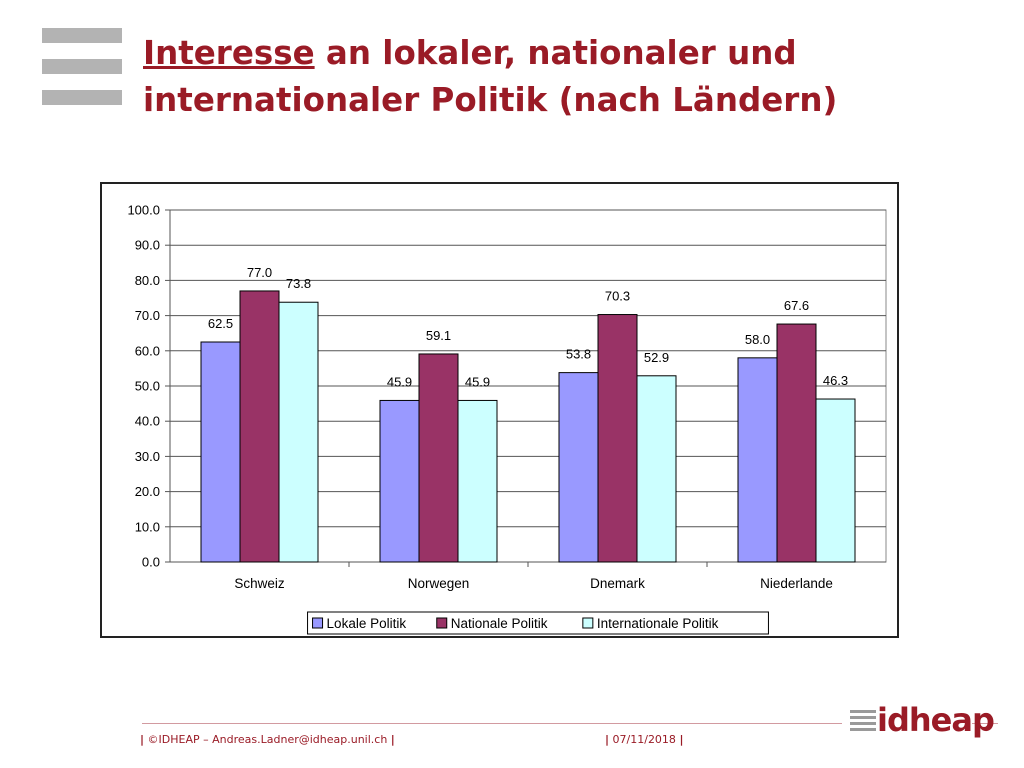 Image resolution: width=1024 pixels, height=768 pixels. What do you see at coordinates (82, 74) in the screenshot?
I see `menu-icon` at bounding box center [82, 74].